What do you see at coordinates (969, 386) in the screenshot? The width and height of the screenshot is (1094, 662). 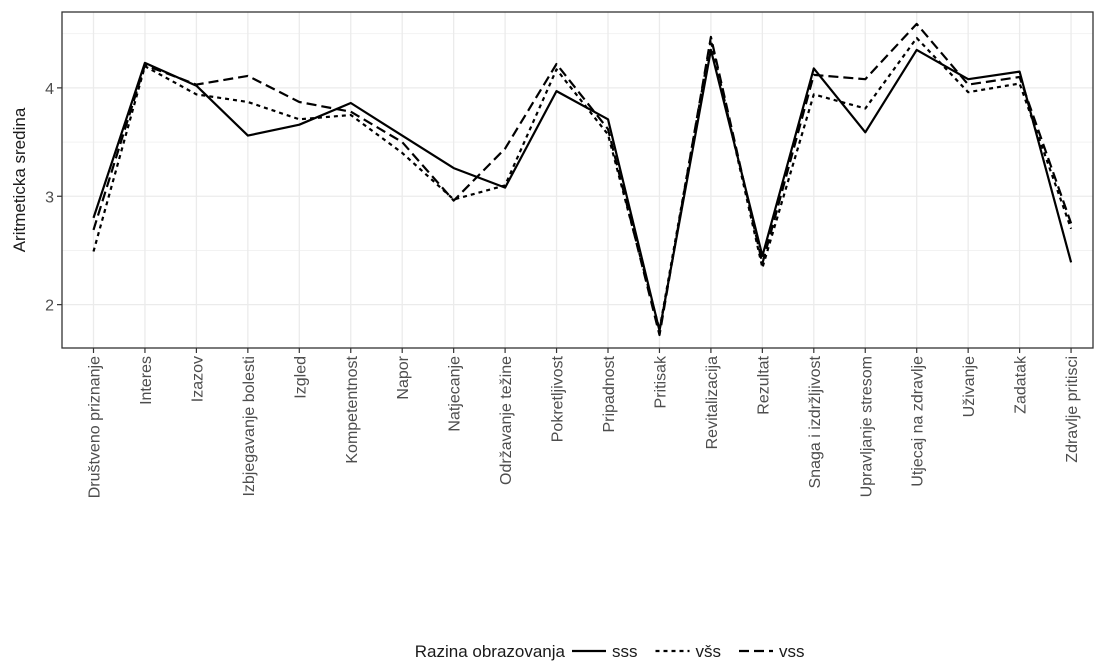 I see `x-tick-label: Uživanje` at bounding box center [969, 386].